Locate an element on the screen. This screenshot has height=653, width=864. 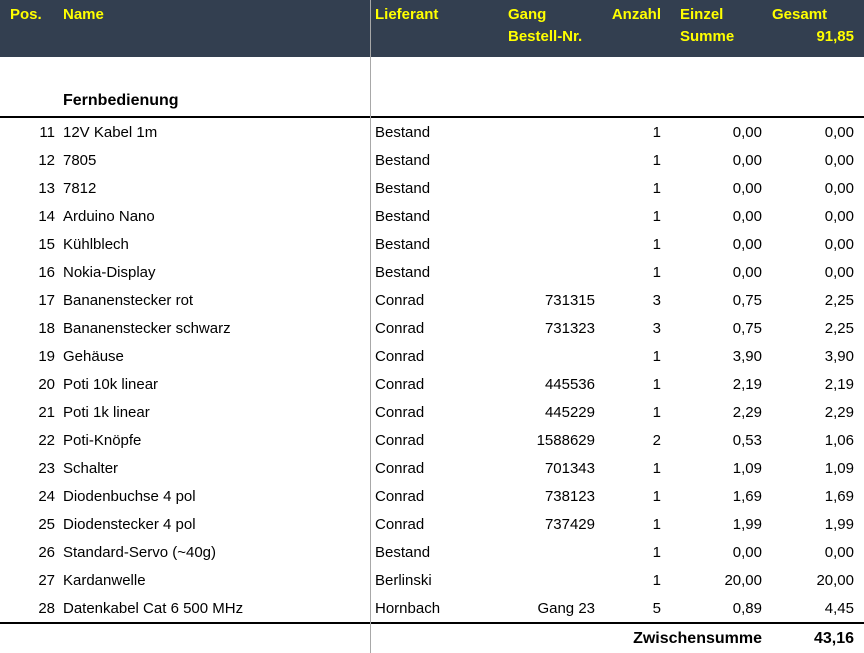
cell-pos: 20 is located at coordinates (46, 384).